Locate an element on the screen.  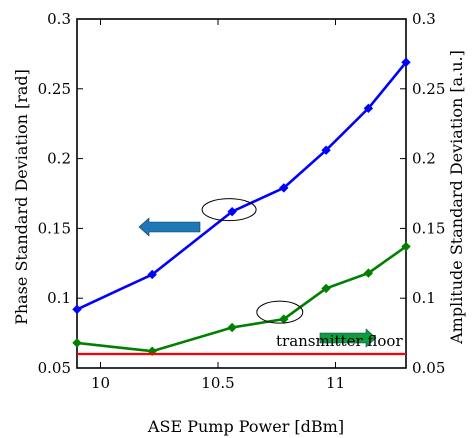
annotation-transmitter-floor: transmitter floor is located at coordinates (339, 341).